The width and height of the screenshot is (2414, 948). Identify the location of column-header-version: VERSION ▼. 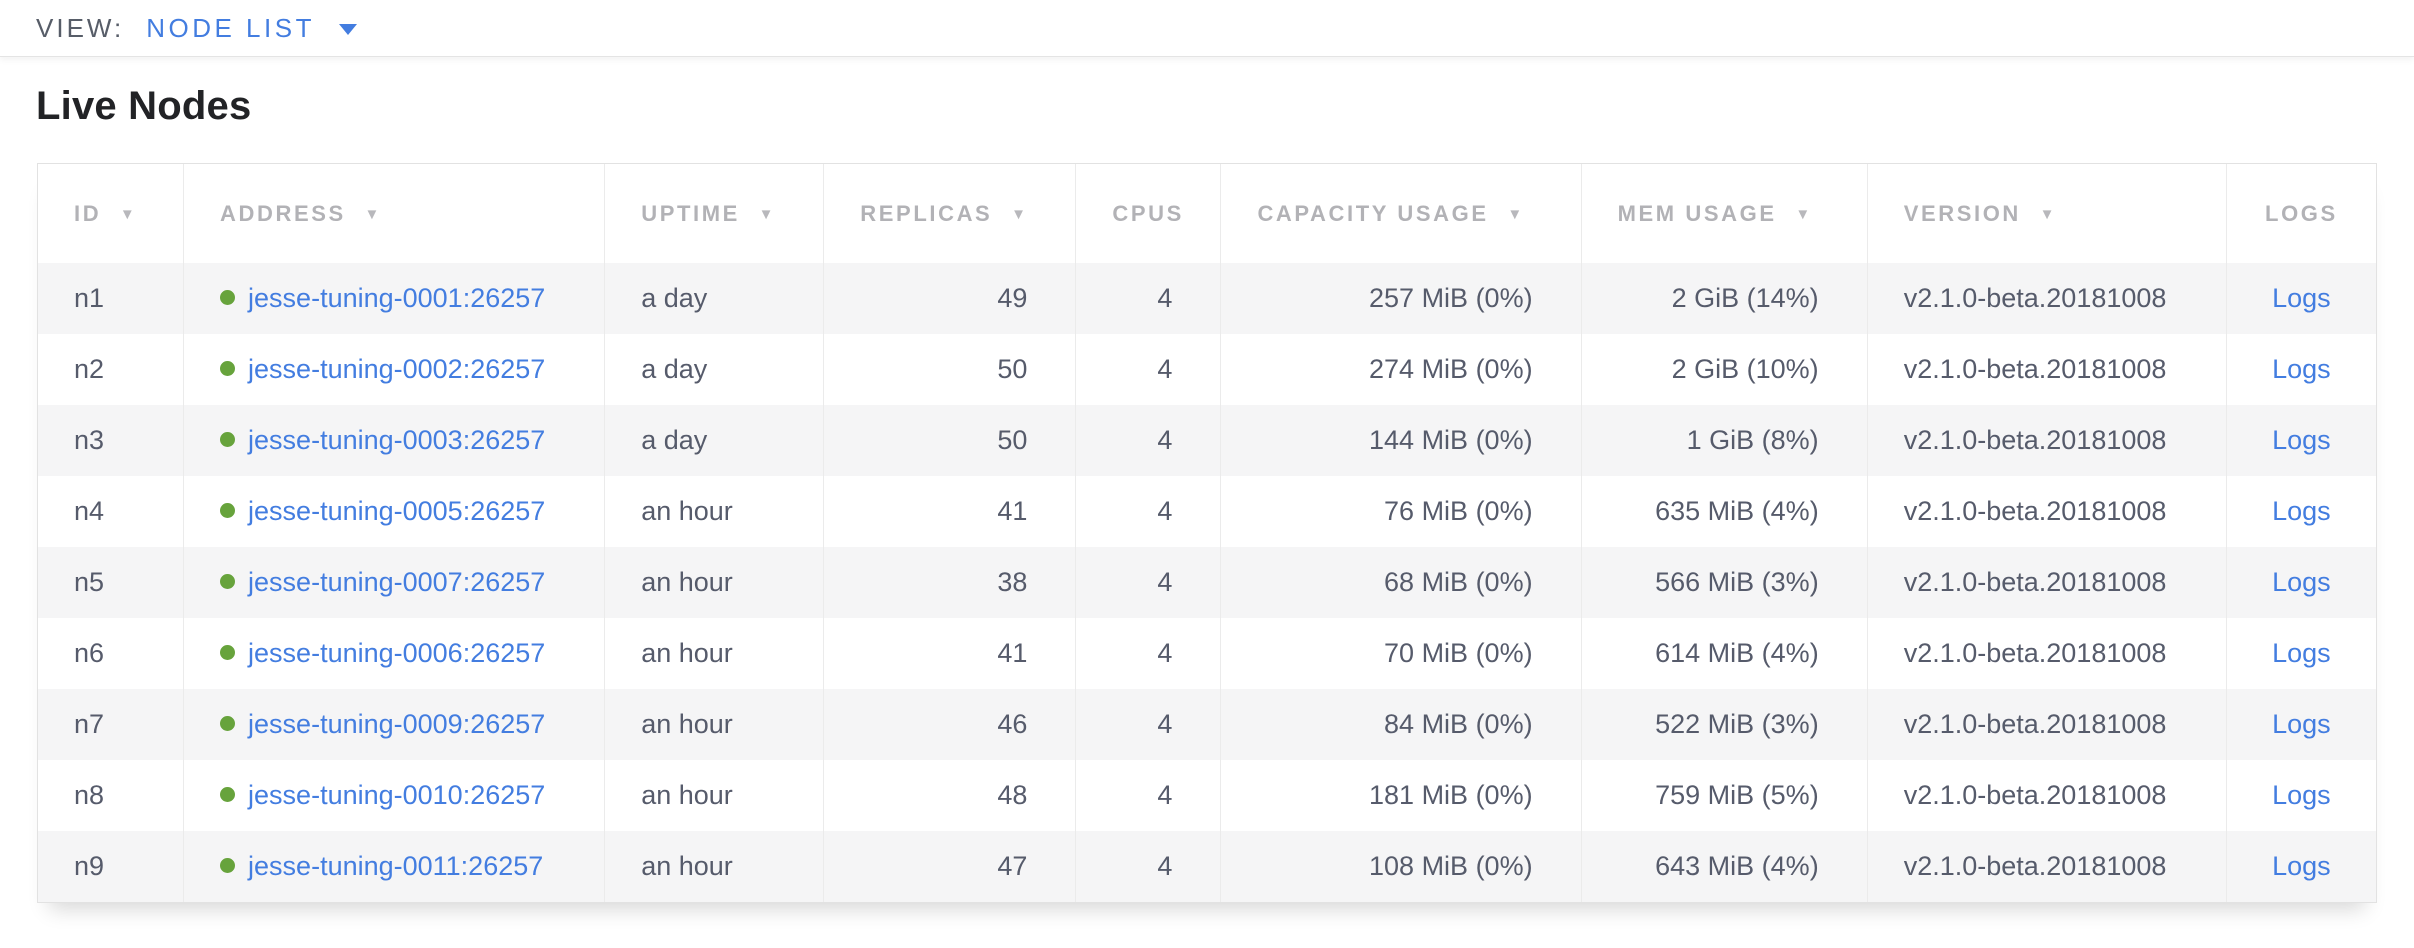
(2047, 213).